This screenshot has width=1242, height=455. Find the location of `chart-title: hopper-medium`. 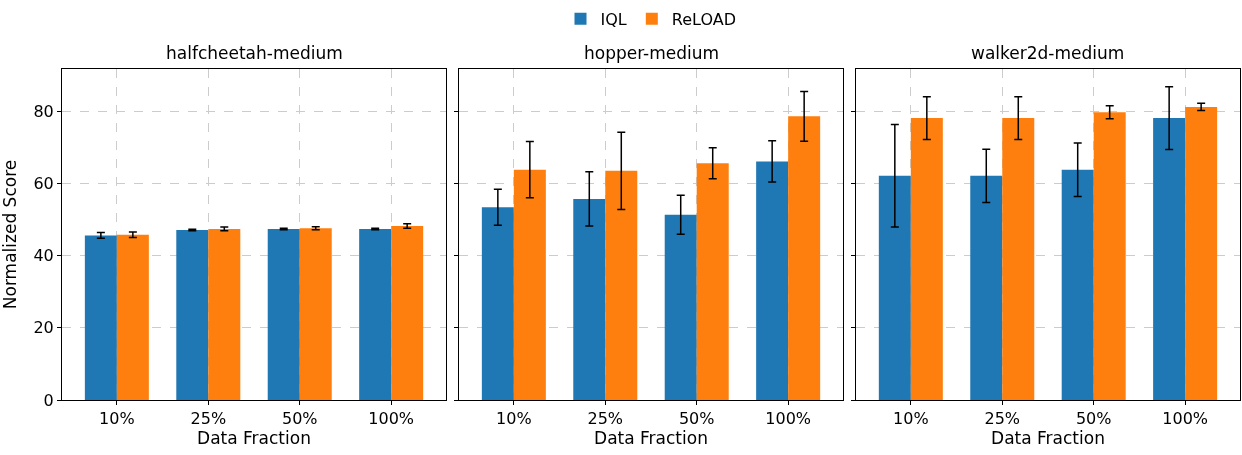

chart-title: hopper-medium is located at coordinates (652, 53).